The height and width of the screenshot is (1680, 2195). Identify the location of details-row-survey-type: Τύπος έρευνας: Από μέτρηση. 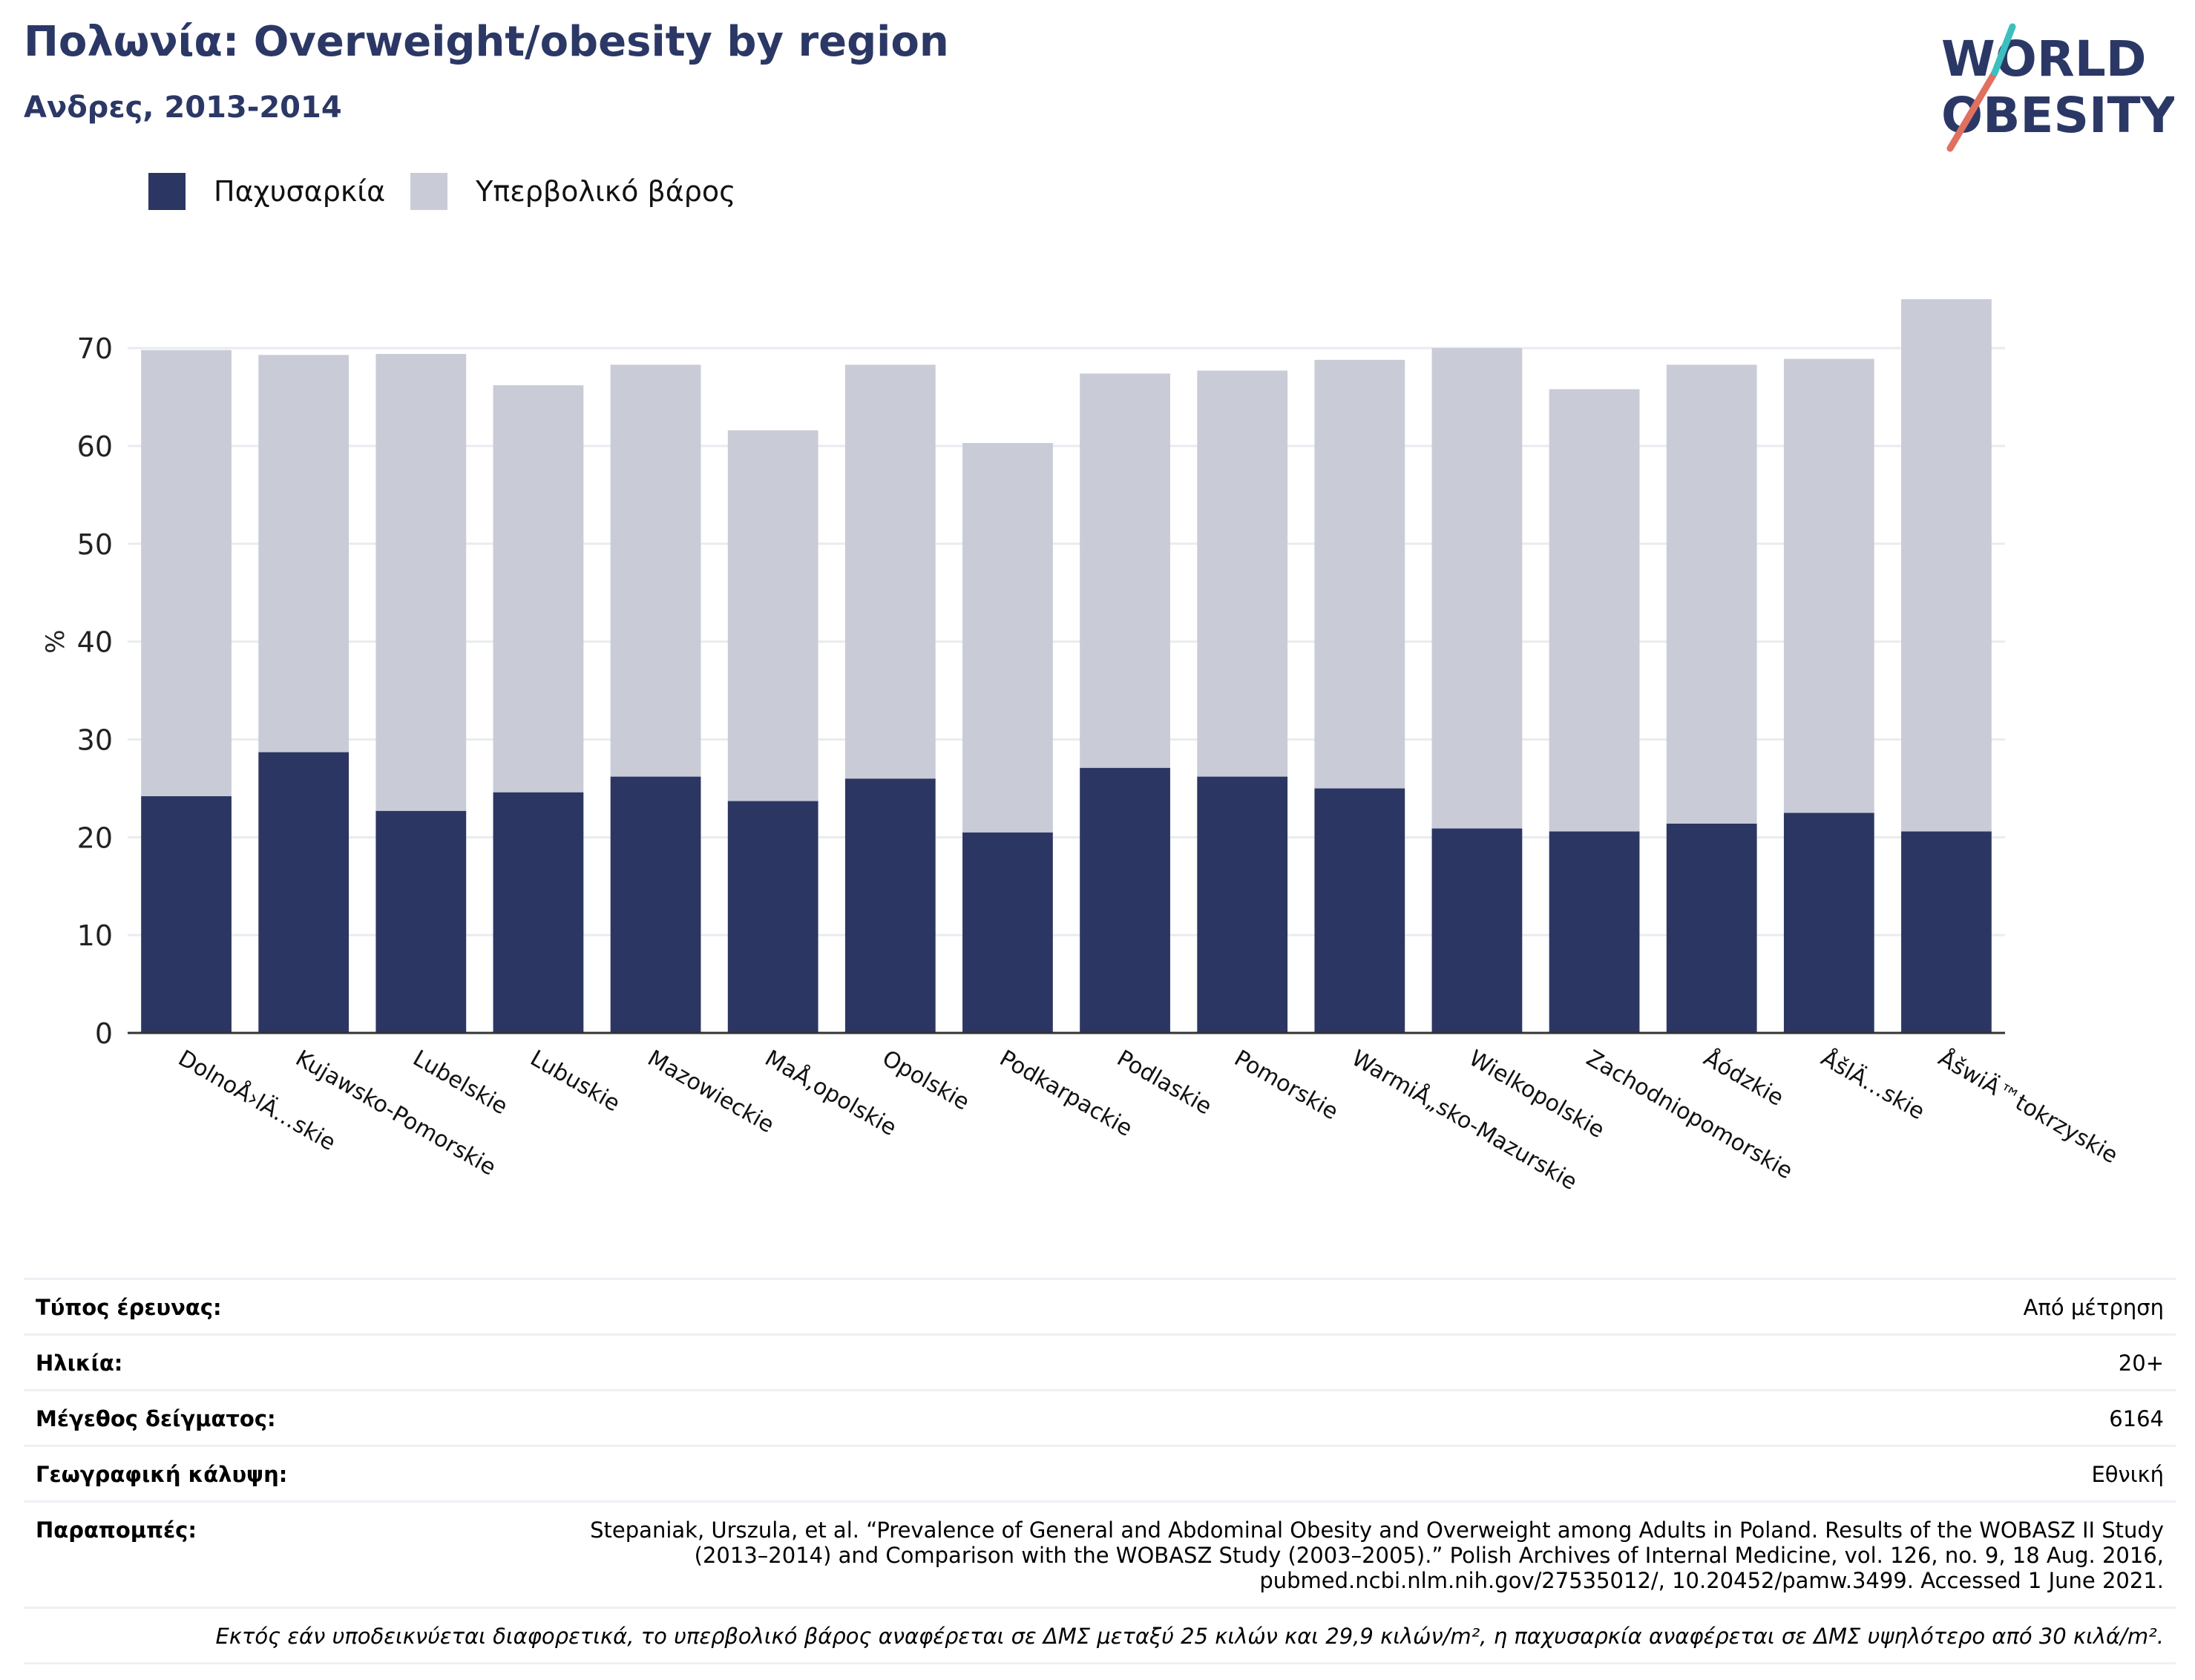
(1100, 1306).